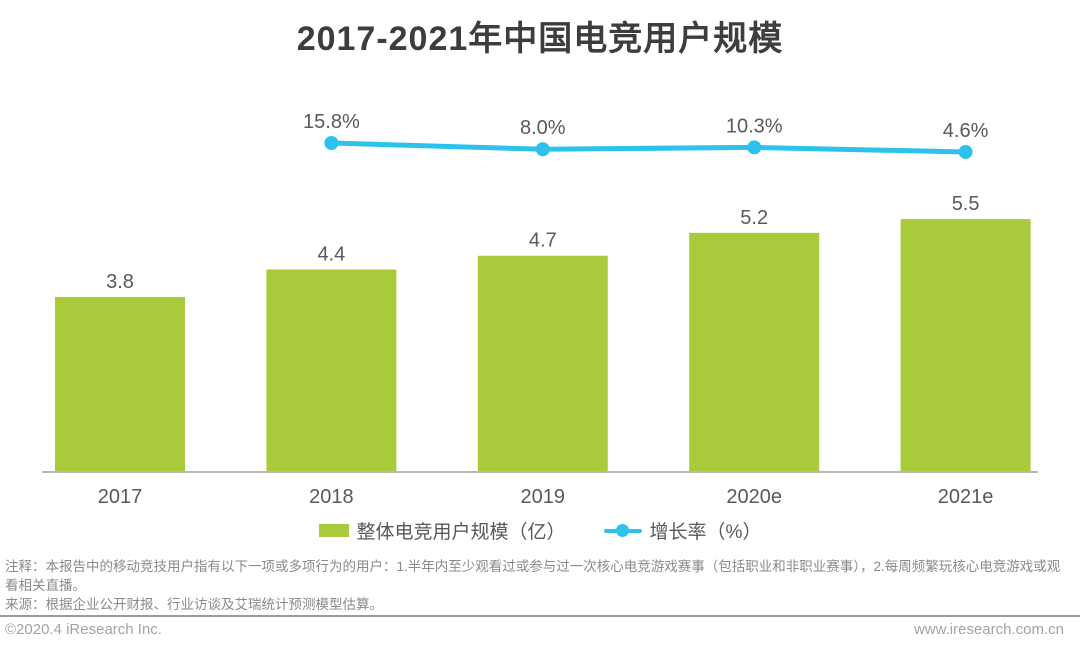 Image resolution: width=1080 pixels, height=645 pixels. What do you see at coordinates (754, 351) in the screenshot?
I see `bar-2020e` at bounding box center [754, 351].